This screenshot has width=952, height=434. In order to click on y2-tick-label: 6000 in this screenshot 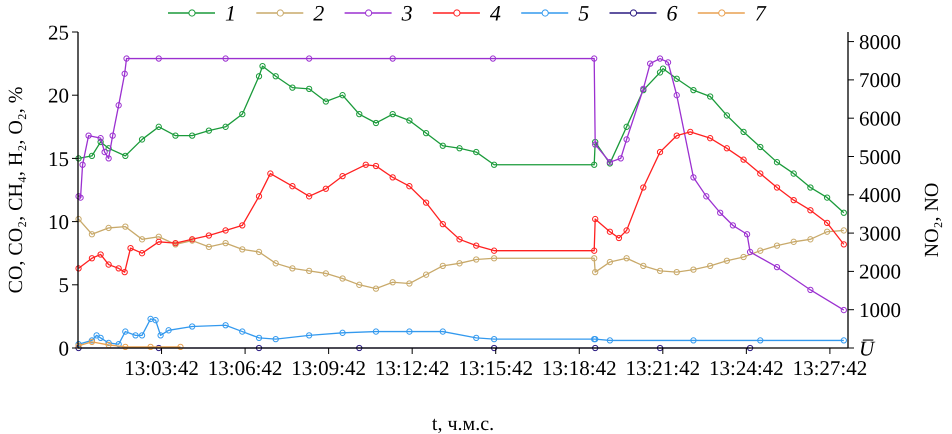, I will do `click(880, 118)`.